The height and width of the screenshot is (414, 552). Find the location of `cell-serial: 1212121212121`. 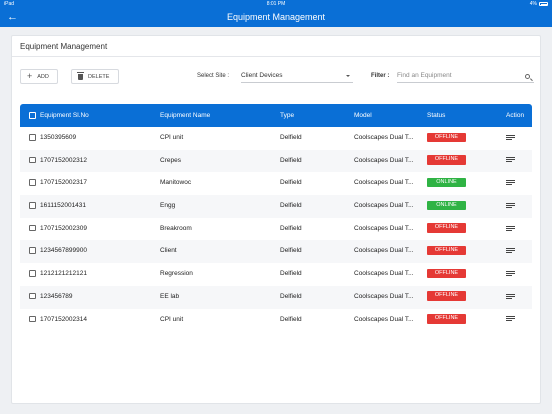

cell-serial: 1212121212121 is located at coordinates (63, 274).